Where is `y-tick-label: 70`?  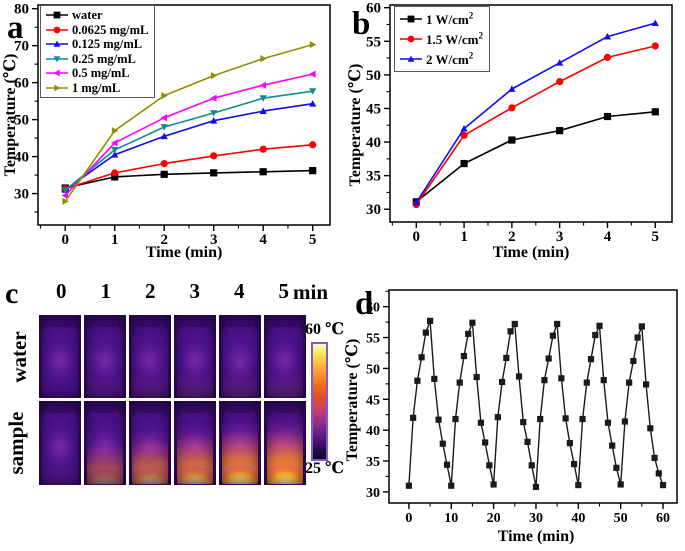 y-tick-label: 70 is located at coordinates (21, 47).